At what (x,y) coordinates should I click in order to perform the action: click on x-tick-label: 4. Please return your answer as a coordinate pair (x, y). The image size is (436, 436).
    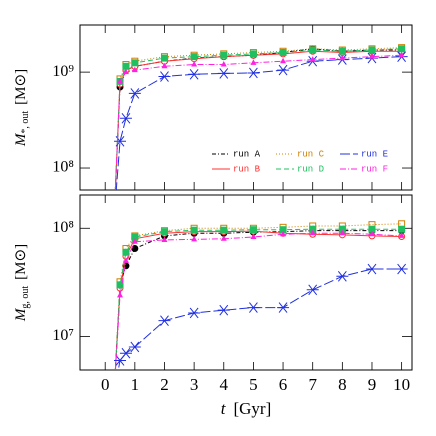
    Looking at the image, I should click on (224, 384).